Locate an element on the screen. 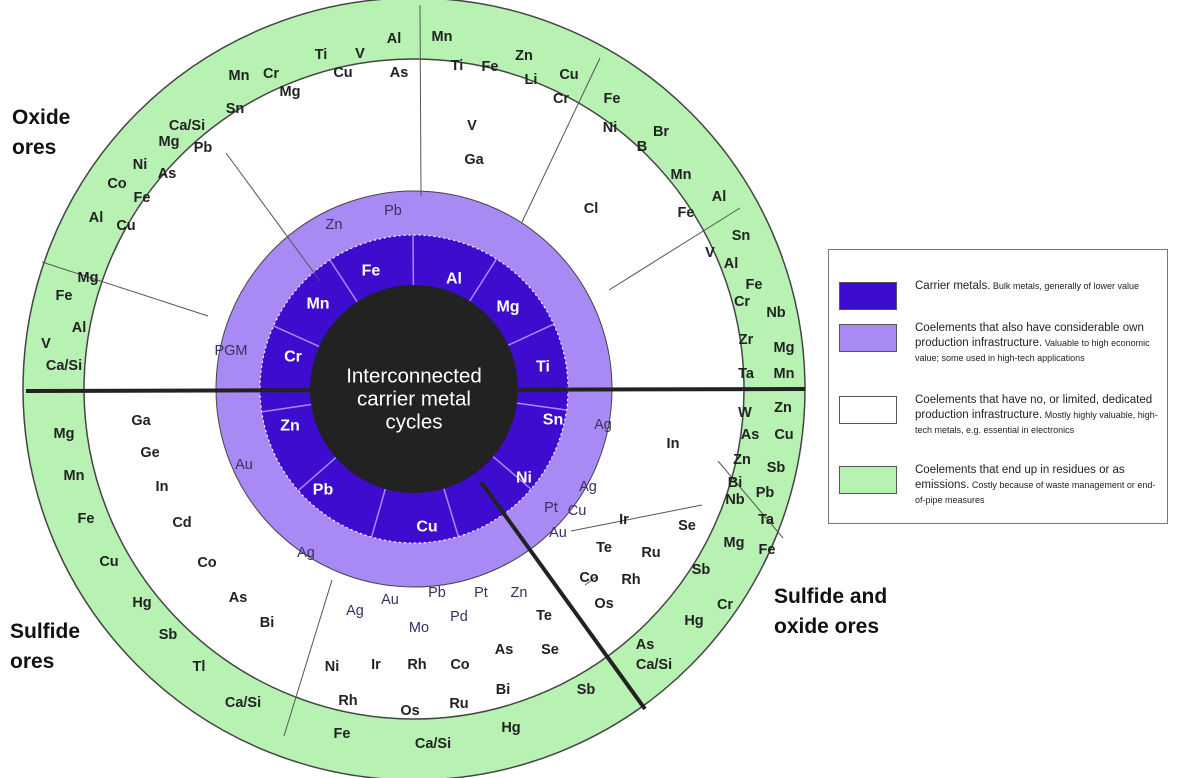 Image resolution: width=1202 pixels, height=778 pixels. element-label-white: Ga is located at coordinates (474, 160).